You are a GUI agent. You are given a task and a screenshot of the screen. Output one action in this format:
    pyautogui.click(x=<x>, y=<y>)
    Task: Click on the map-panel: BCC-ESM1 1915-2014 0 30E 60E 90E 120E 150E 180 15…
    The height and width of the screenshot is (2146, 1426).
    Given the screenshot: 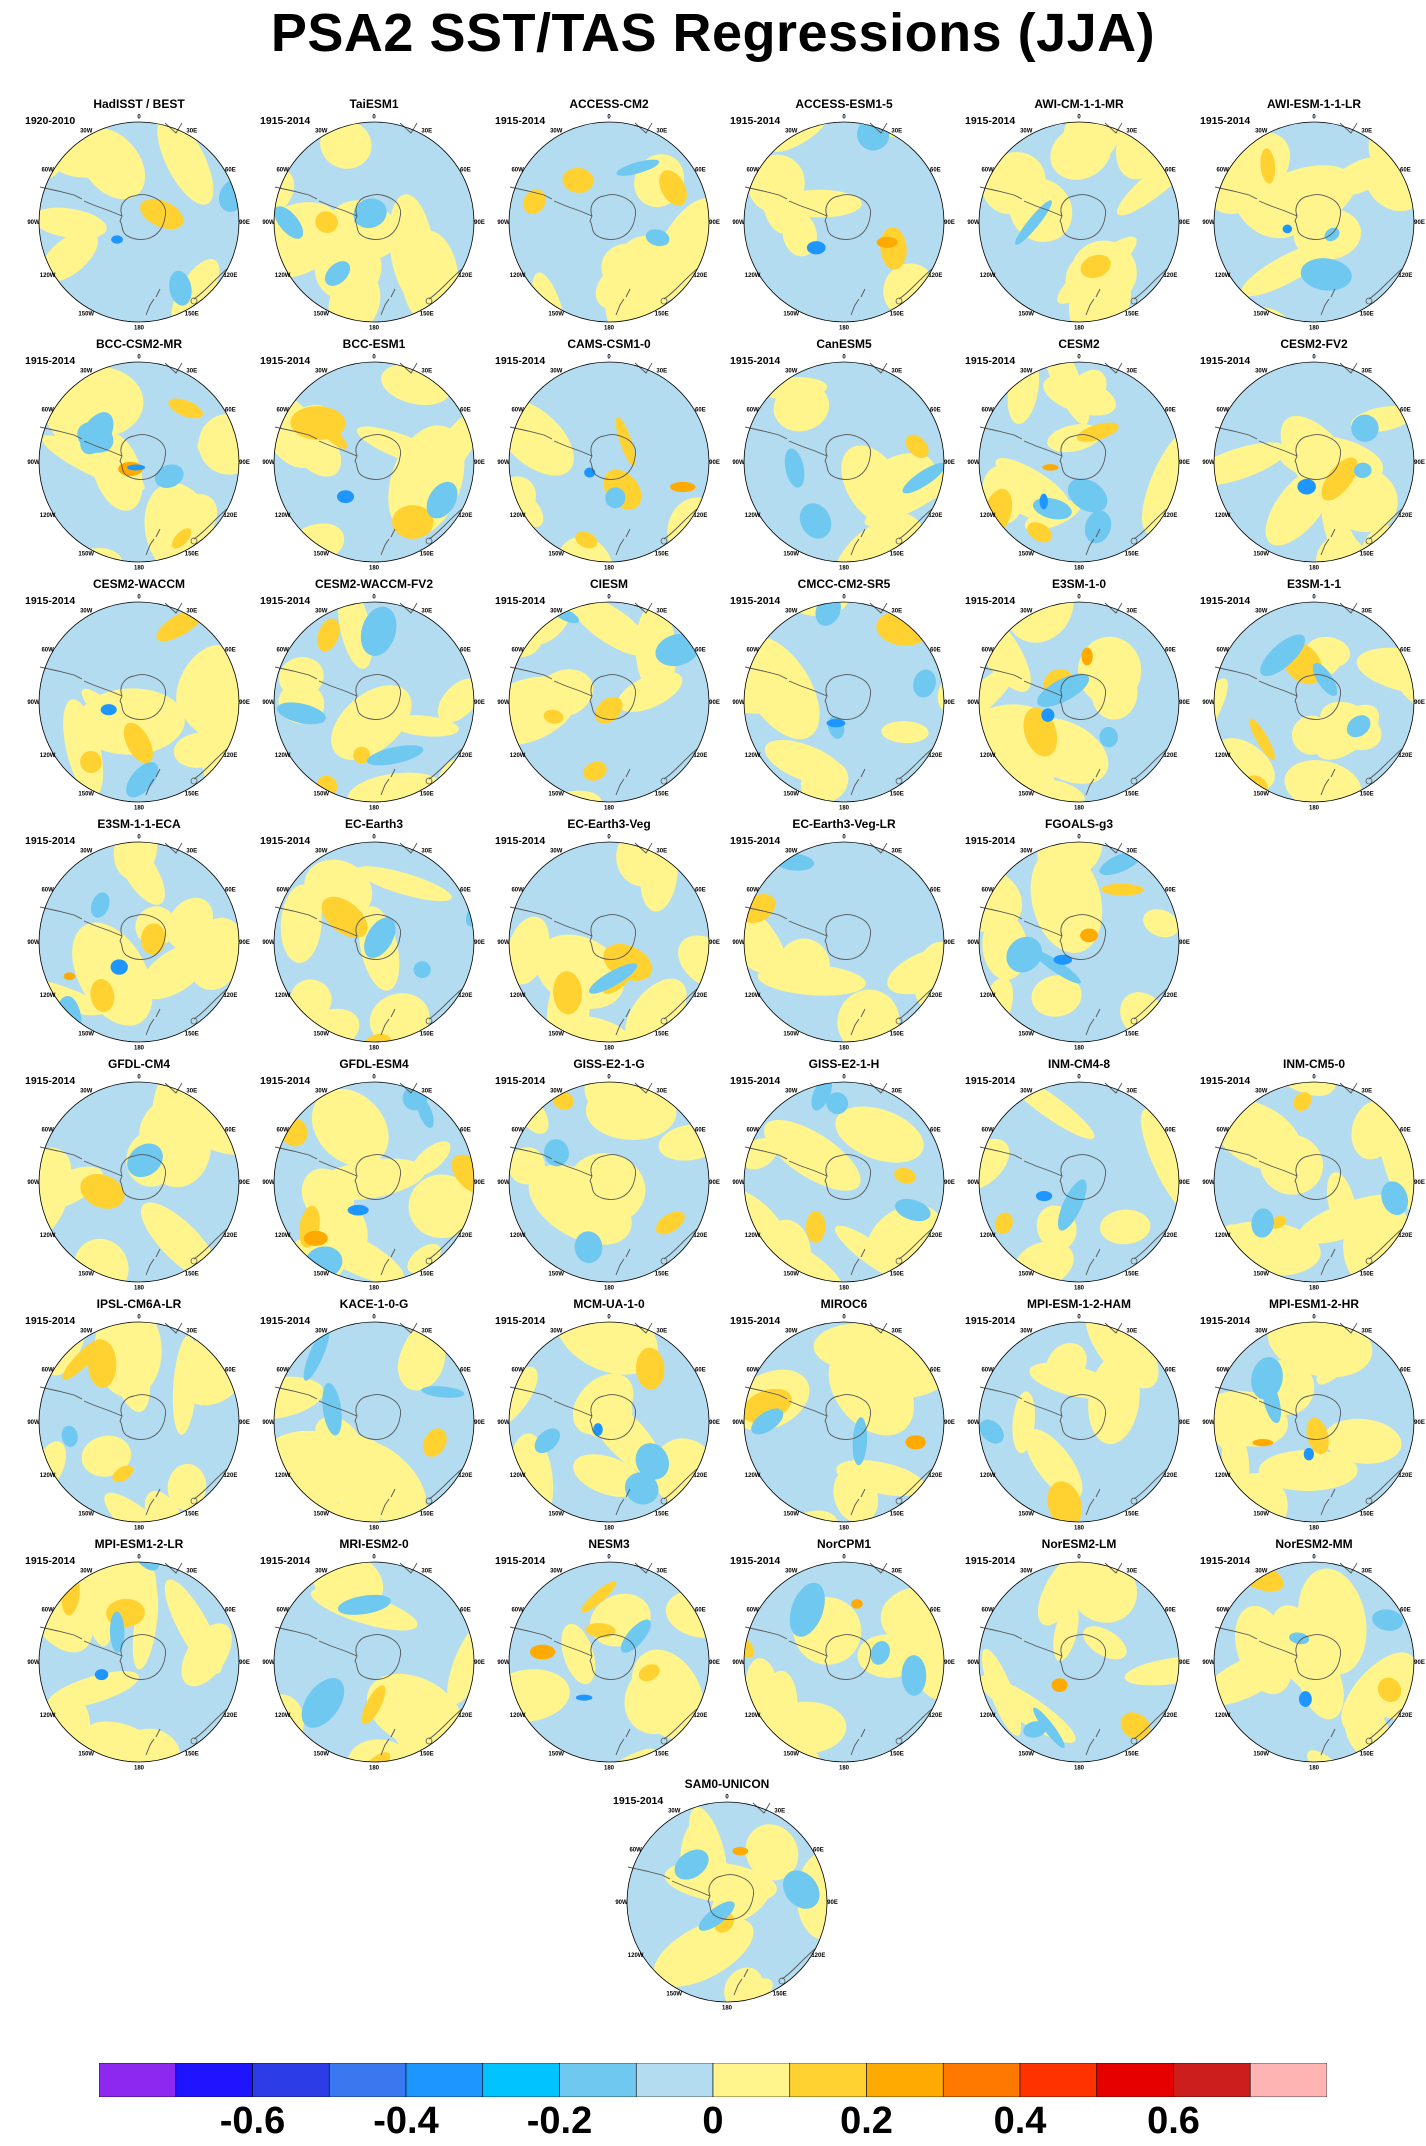 What is the action you would take?
    pyautogui.click(x=374, y=457)
    